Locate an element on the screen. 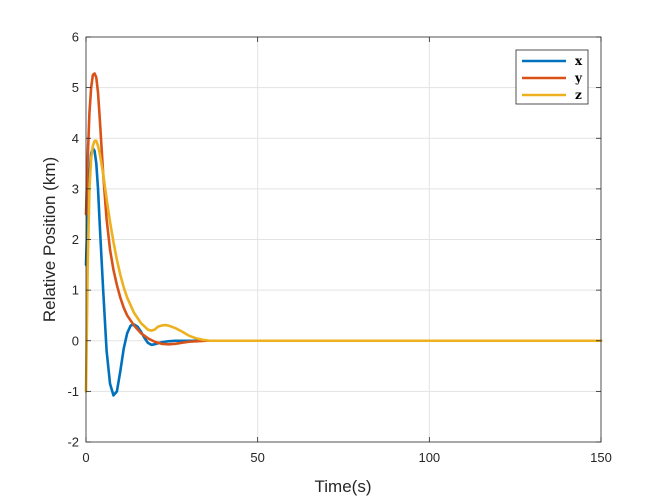 The height and width of the screenshot is (498, 664). y-tick-label: -2 is located at coordinates (73, 442).